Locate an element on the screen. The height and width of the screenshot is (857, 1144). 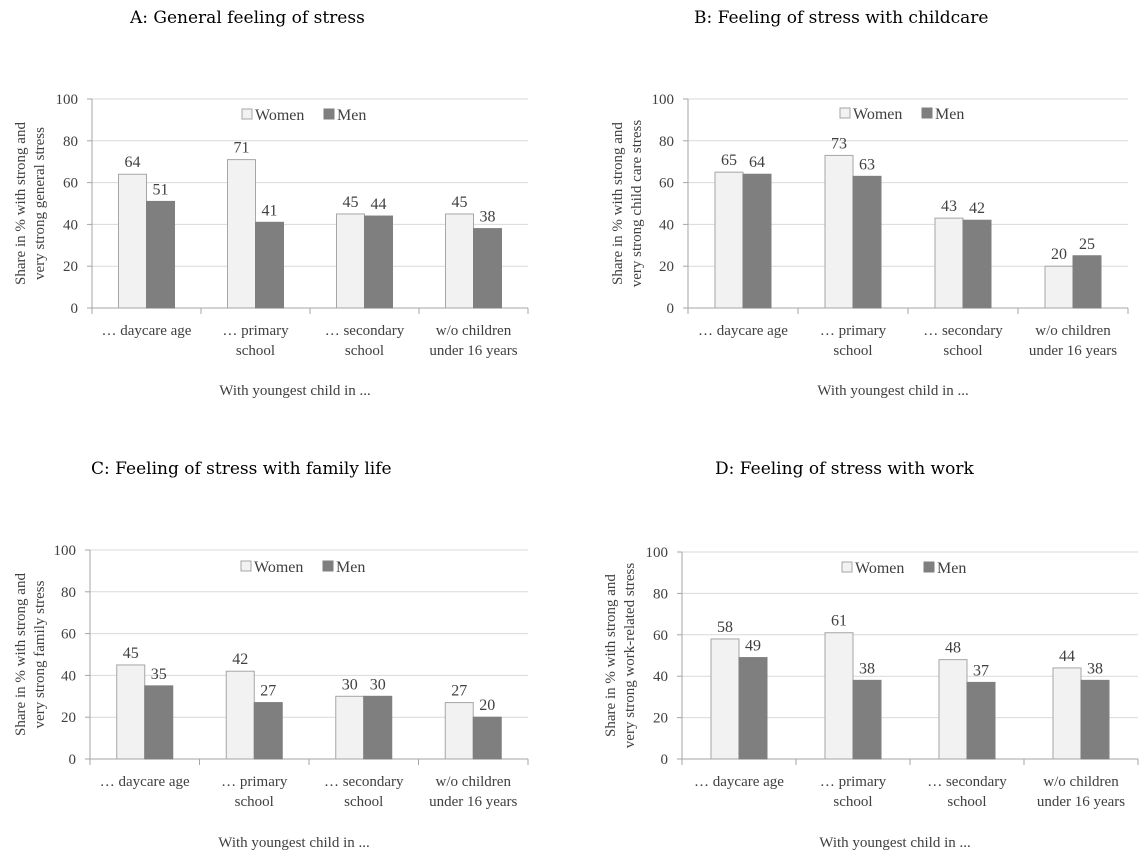
y-axis-label: very strong work-related stress is located at coordinates (630, 656).